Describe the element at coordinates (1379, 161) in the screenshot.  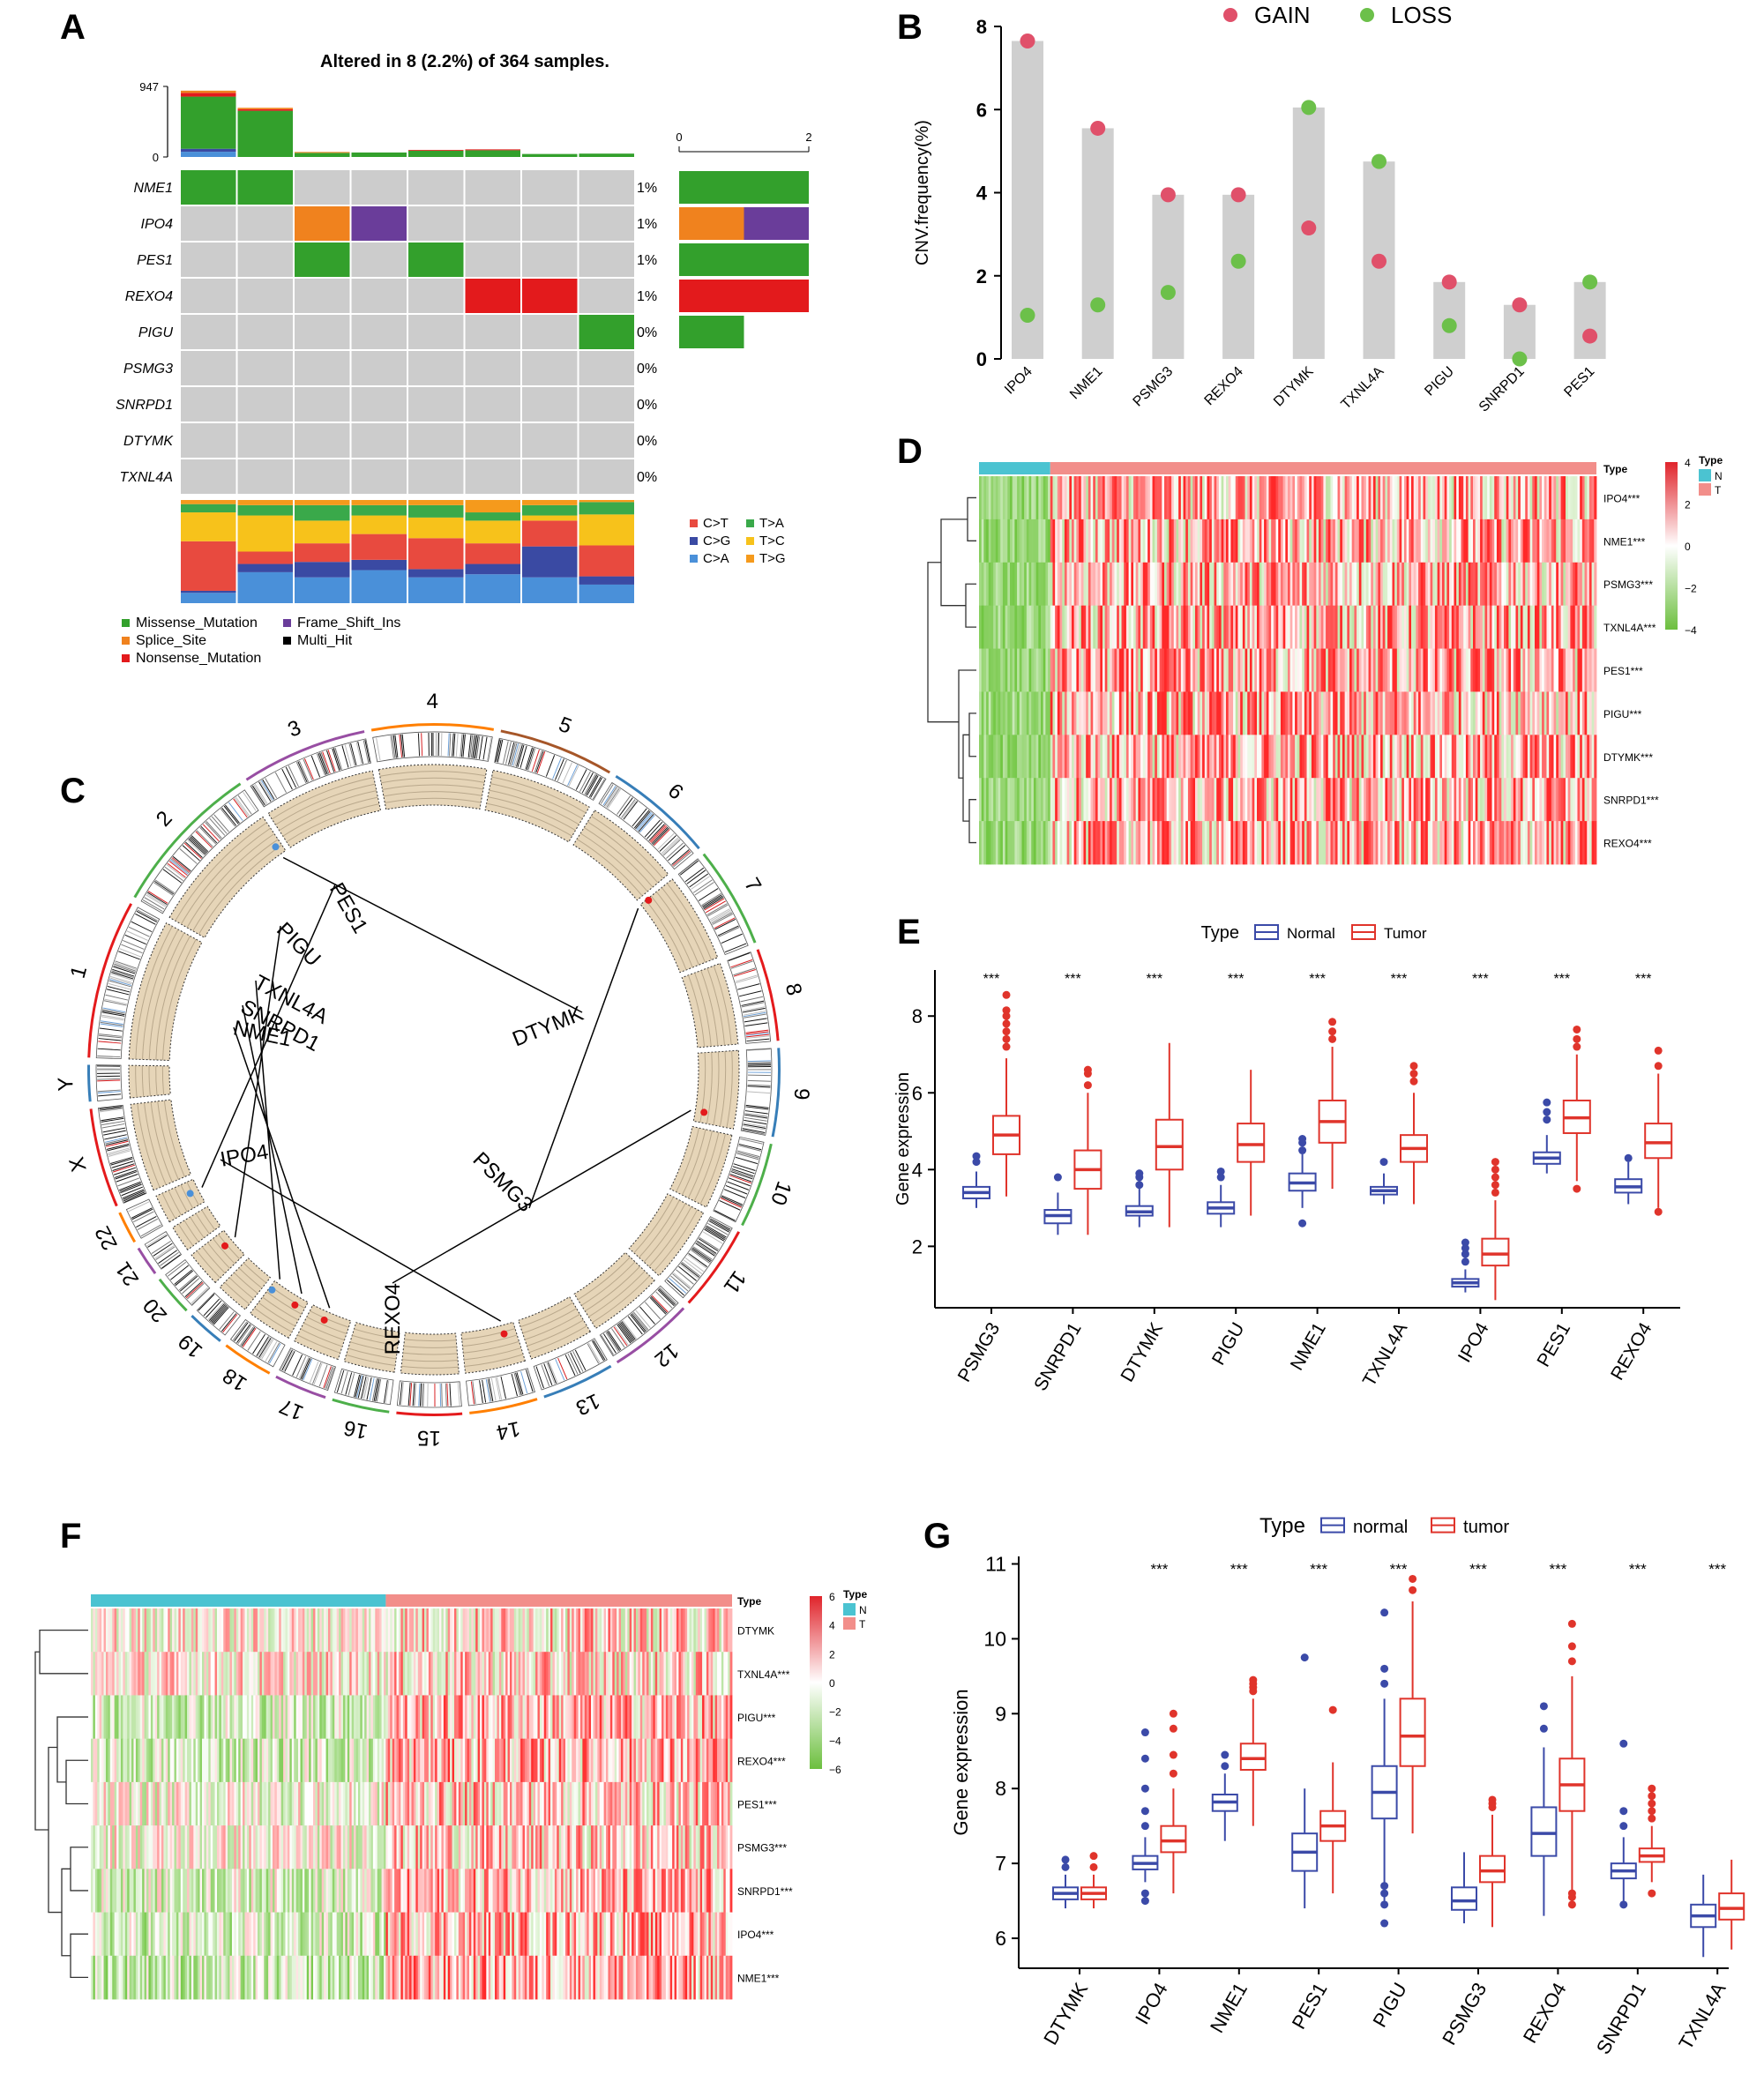
I see `loss-point` at that location.